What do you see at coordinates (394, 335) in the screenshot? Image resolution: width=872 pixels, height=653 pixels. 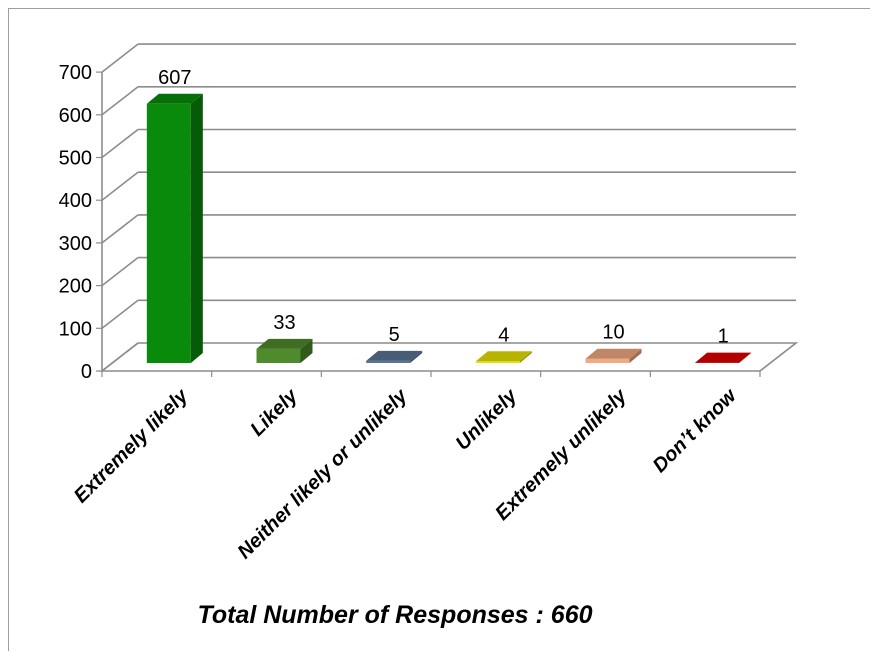 I see `data-label: 5` at bounding box center [394, 335].